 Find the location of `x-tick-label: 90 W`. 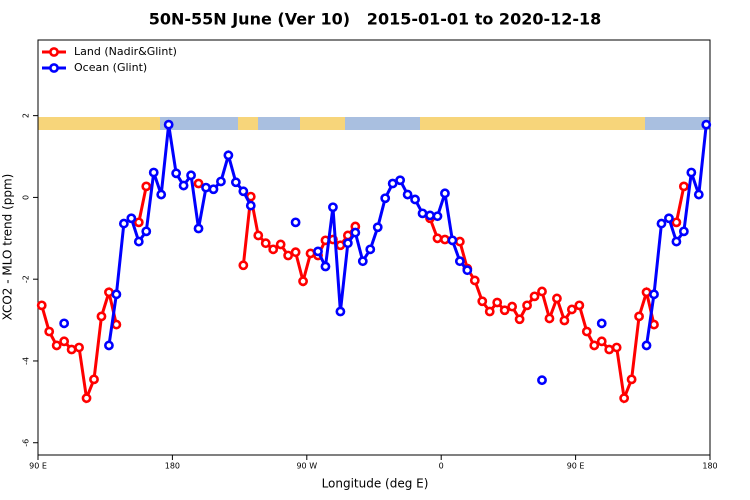

x-tick-label: 90 W is located at coordinates (306, 466).